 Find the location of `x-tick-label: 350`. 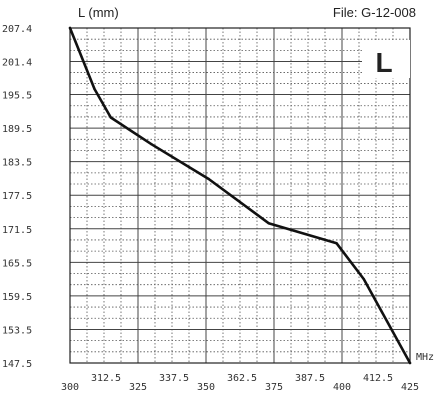

x-tick-label: 350 is located at coordinates (206, 387).